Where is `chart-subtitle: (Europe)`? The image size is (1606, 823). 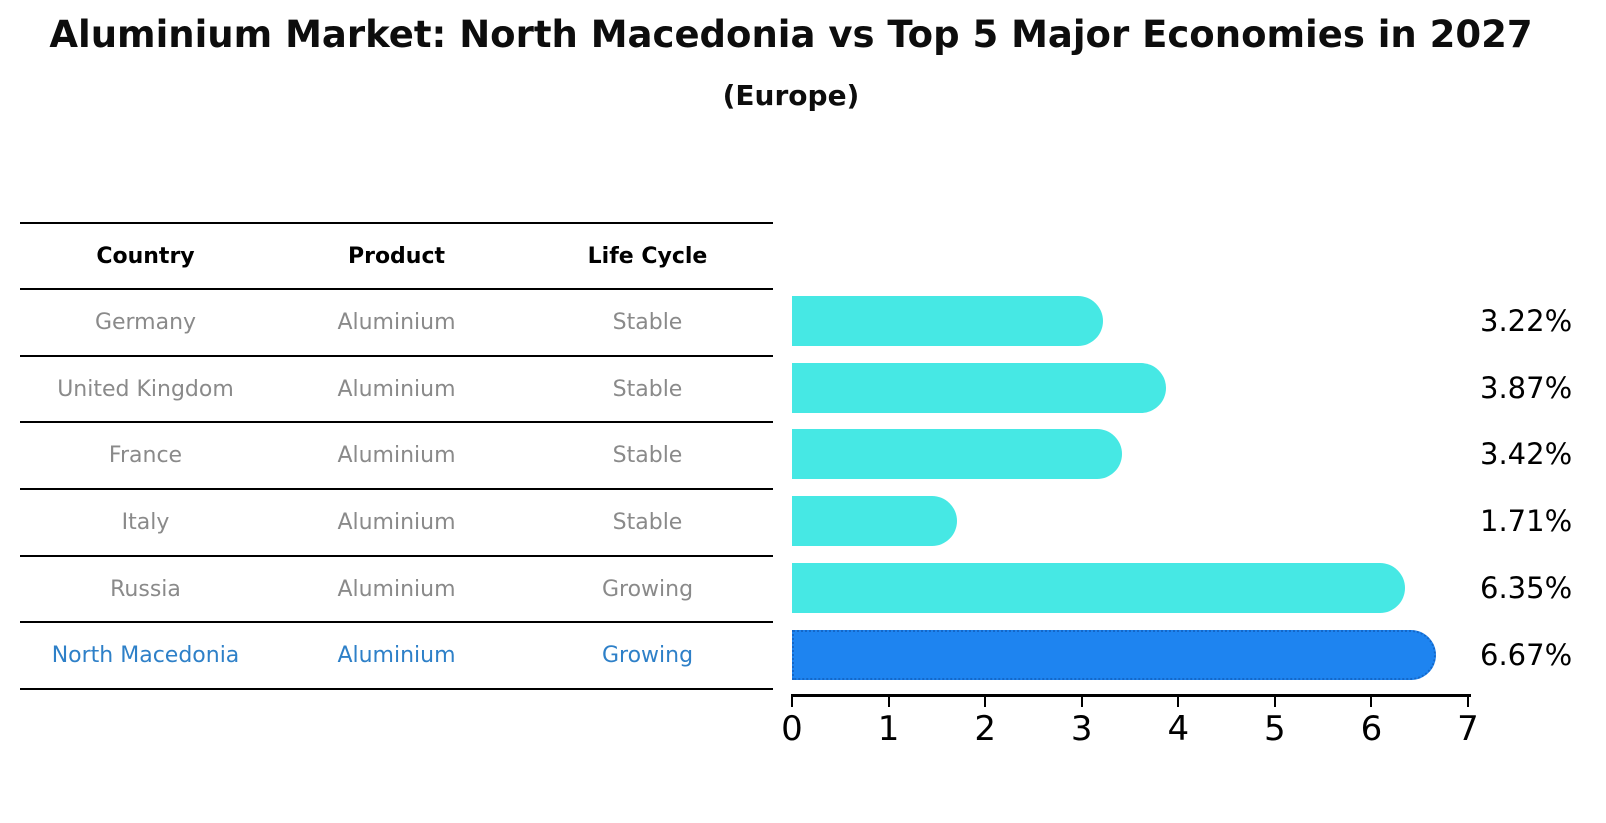
chart-subtitle: (Europe) is located at coordinates (791, 95).